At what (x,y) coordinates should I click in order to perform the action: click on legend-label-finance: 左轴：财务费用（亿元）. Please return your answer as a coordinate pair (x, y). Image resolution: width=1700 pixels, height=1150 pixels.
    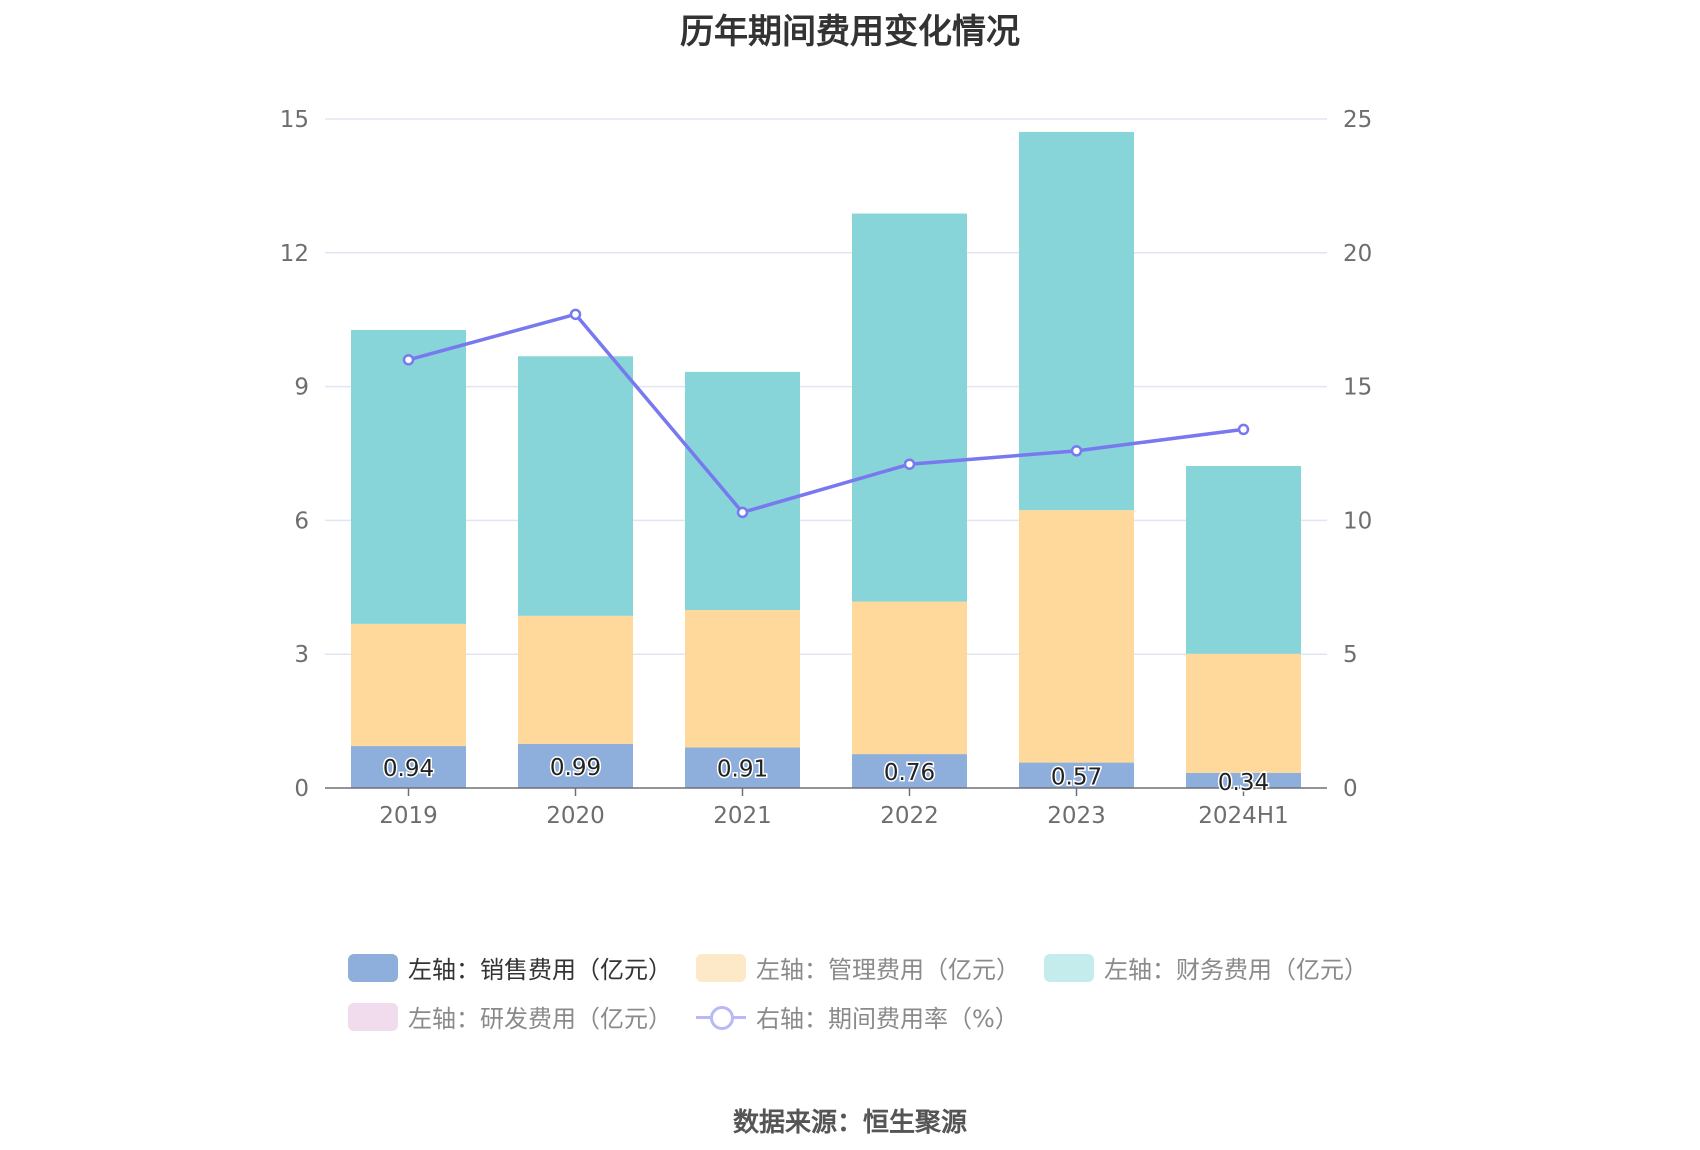
    Looking at the image, I should click on (1236, 970).